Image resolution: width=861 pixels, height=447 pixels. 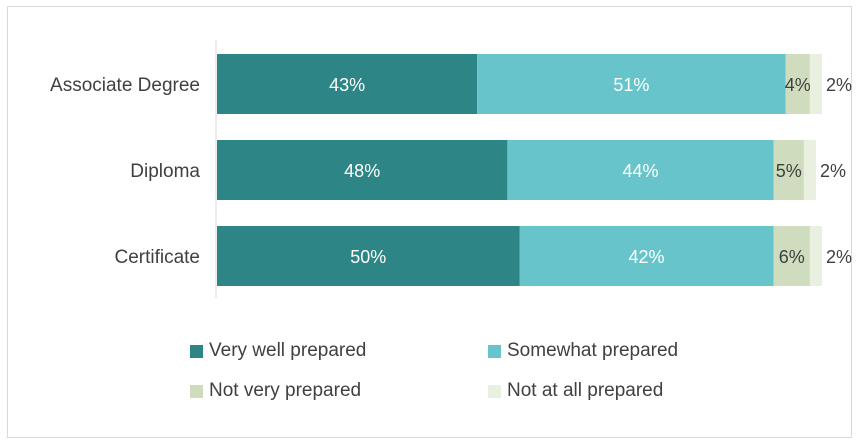 I want to click on data-label-diploma-not-very-prepared: 5%, so click(x=789, y=171).